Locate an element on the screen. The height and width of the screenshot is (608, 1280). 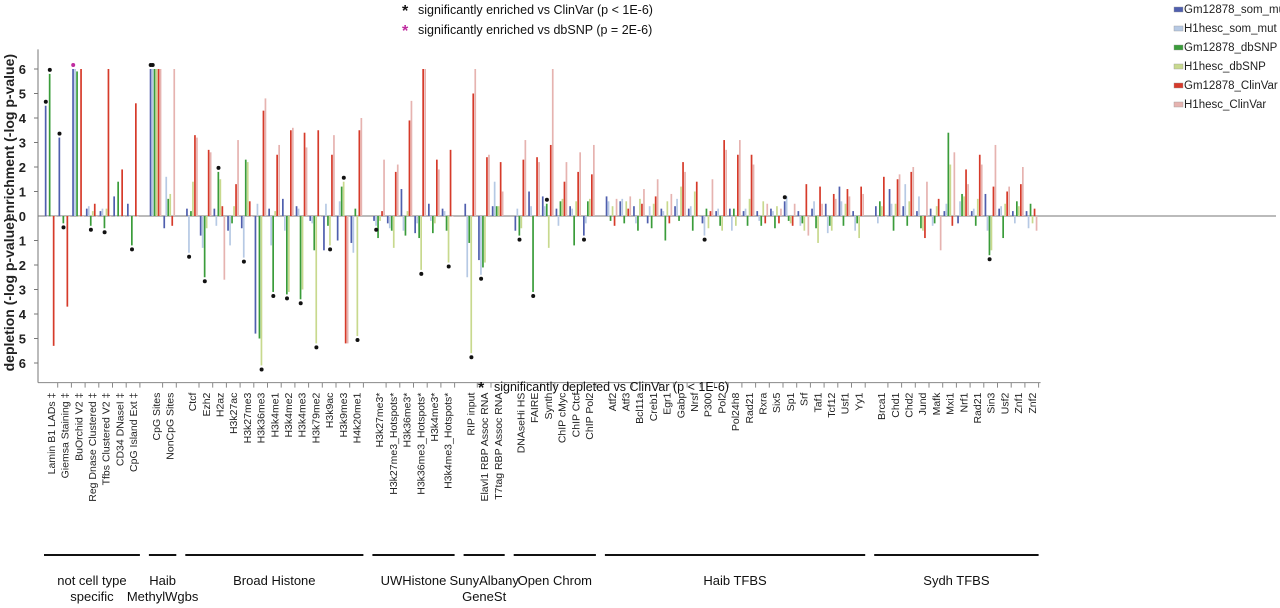
legend-label-H1hesc_som_mut: H1hesc_som_mut is located at coordinates (1230, 29).